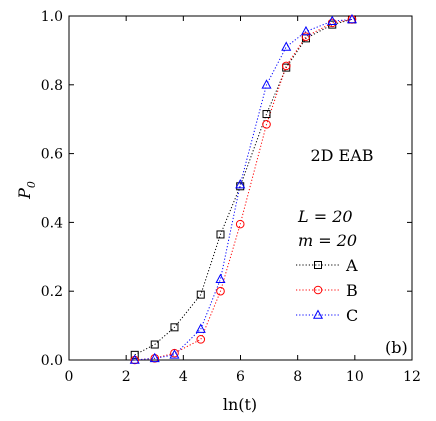  I want to click on legend-a-label: A, so click(351, 265).